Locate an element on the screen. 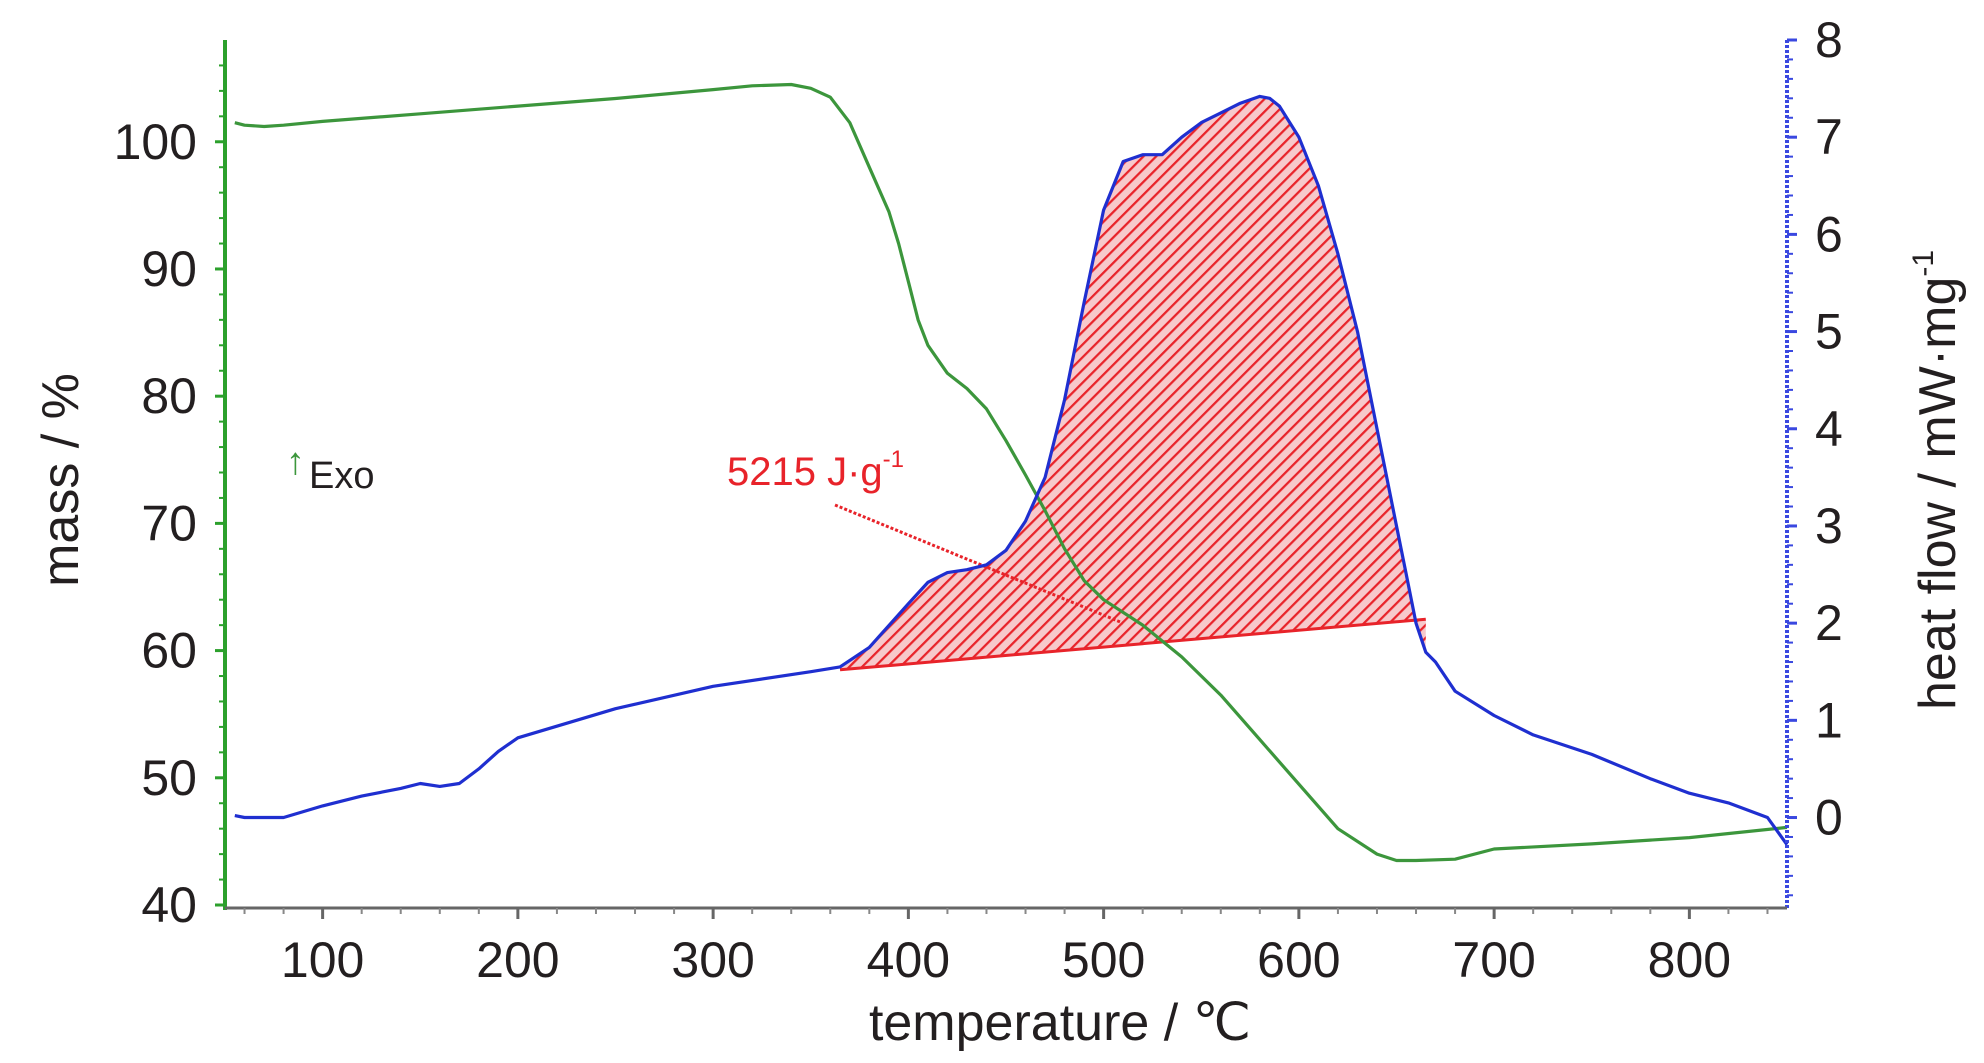  left-y-tick-label-70: 70 is located at coordinates (169, 523).